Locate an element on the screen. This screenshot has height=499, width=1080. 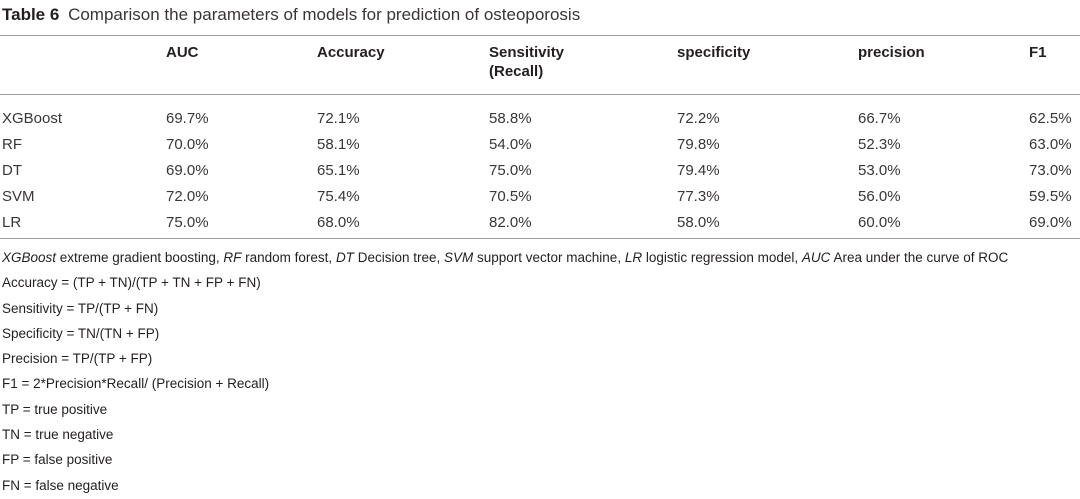
top-rule is located at coordinates (540, 35).